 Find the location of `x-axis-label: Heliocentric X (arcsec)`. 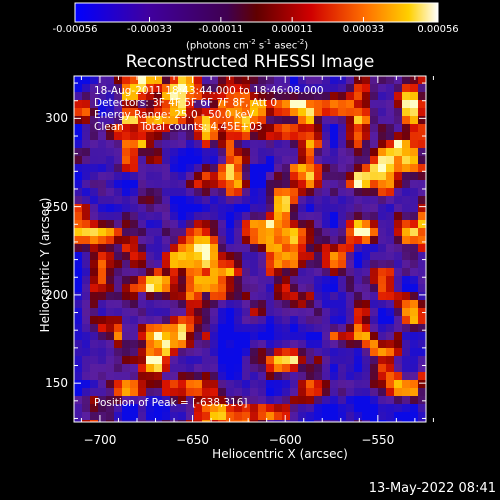

x-axis-label: Heliocentric X (arcsec) is located at coordinates (280, 454).